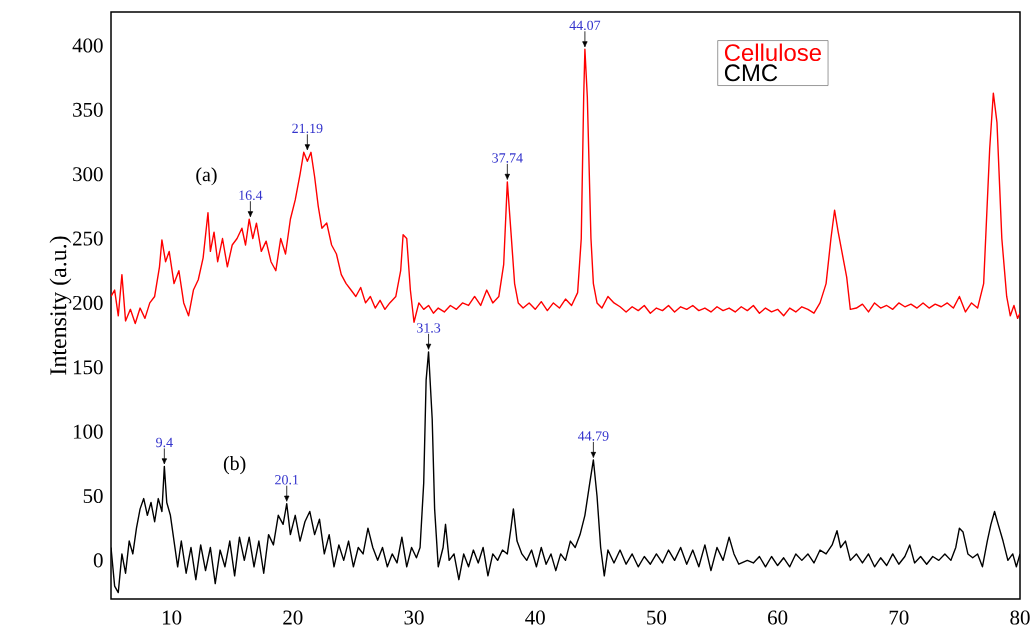 Image resolution: width=1036 pixels, height=640 pixels. Describe the element at coordinates (88, 302) in the screenshot. I see `y-tick-label: 200` at that location.